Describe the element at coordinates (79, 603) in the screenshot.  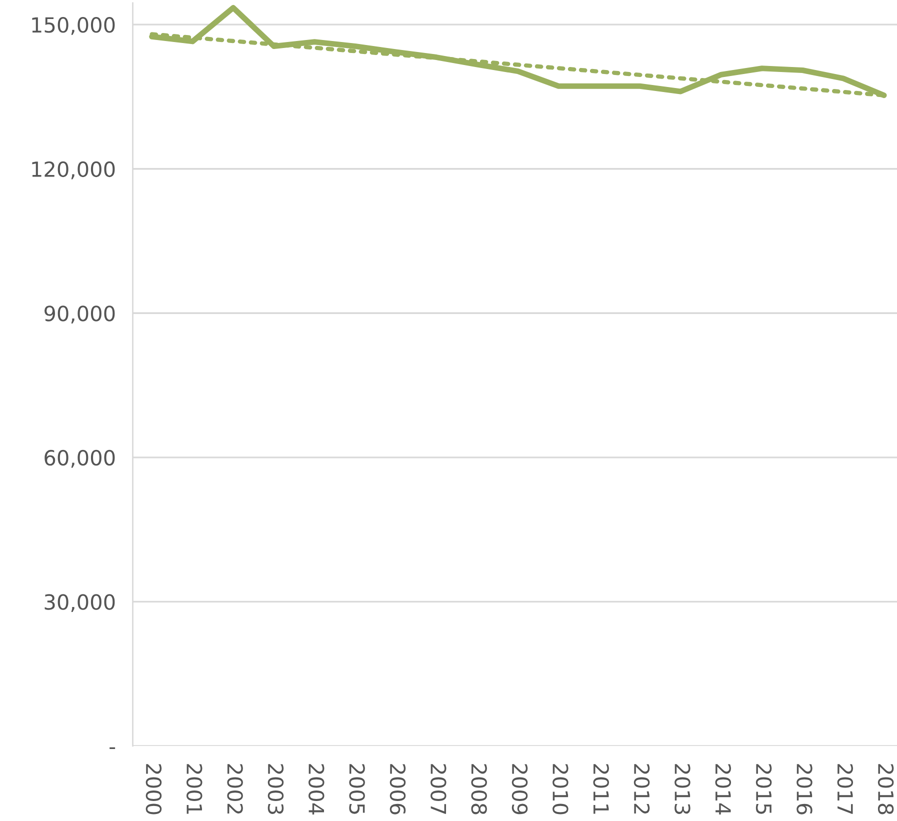
I see `y-tick-label: 30,000` at that location.